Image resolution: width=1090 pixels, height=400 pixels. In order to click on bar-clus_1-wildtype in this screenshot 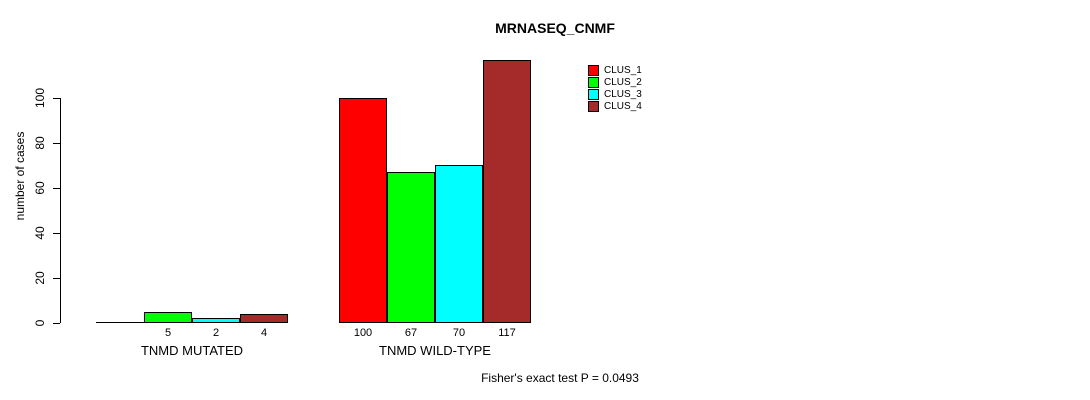, I will do `click(363, 210)`.